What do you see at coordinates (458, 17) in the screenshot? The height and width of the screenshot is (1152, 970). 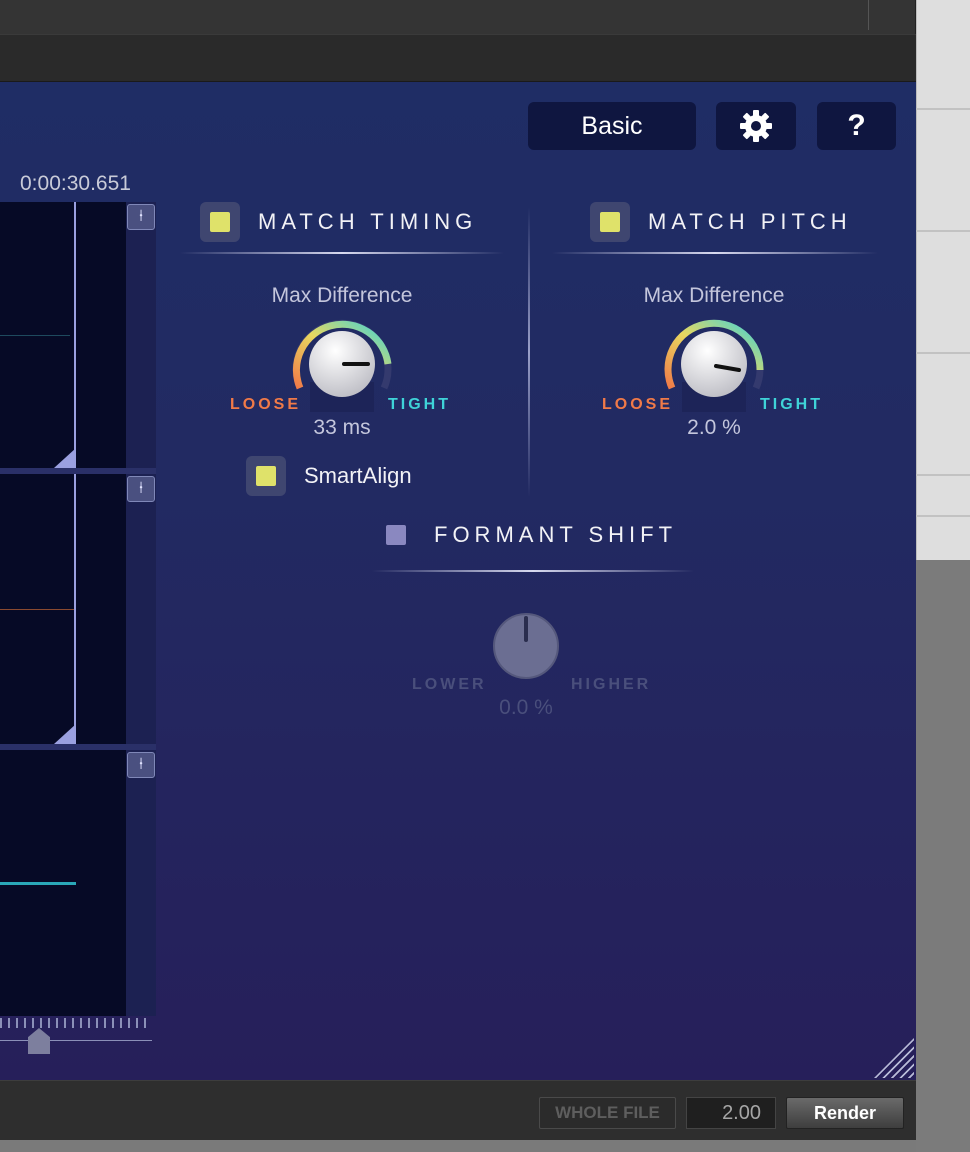 I see `host-toolbar` at bounding box center [458, 17].